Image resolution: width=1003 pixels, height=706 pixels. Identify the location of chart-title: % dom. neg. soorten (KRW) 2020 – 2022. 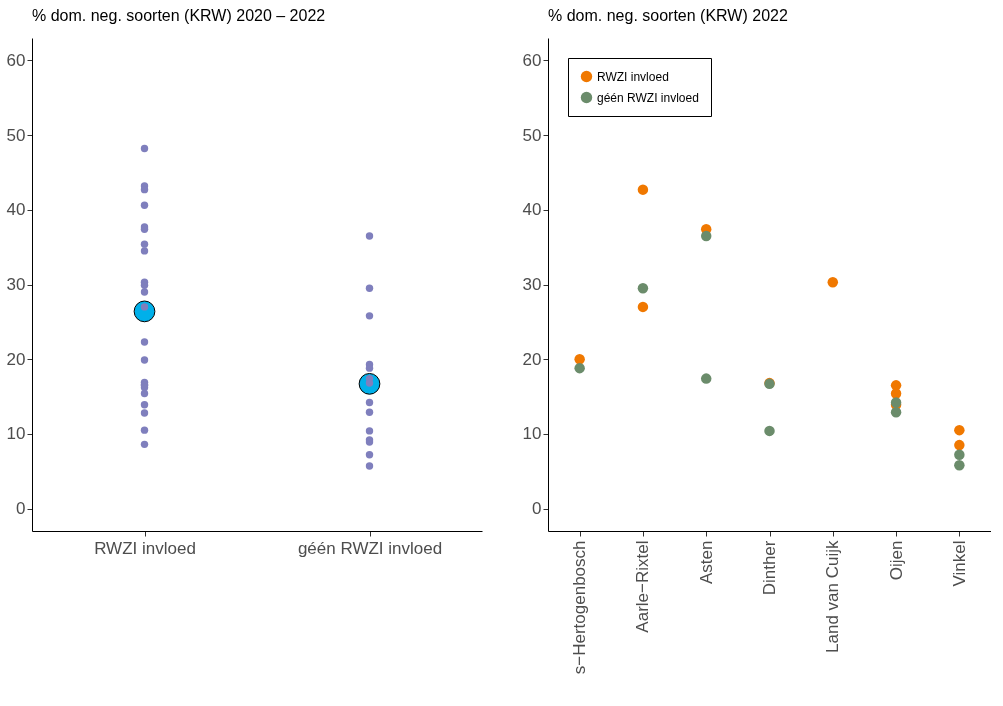
(179, 15).